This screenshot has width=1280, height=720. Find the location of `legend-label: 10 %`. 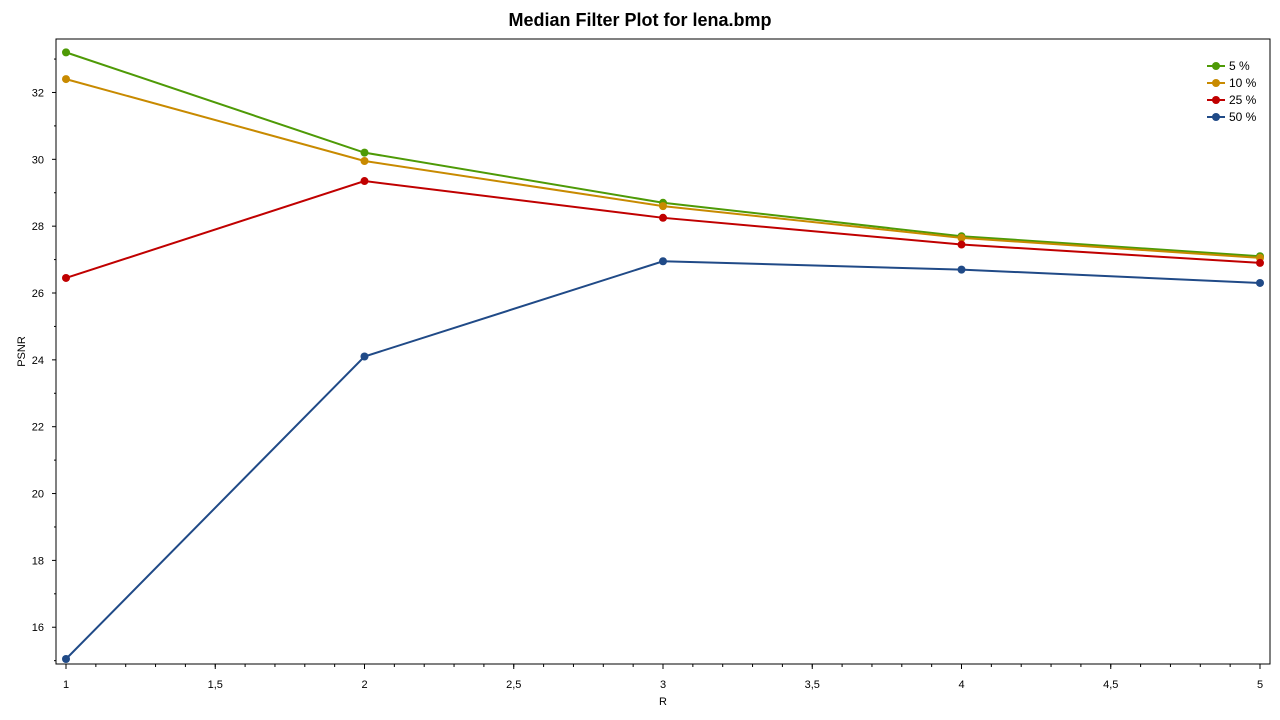

legend-label: 10 % is located at coordinates (1243, 82).